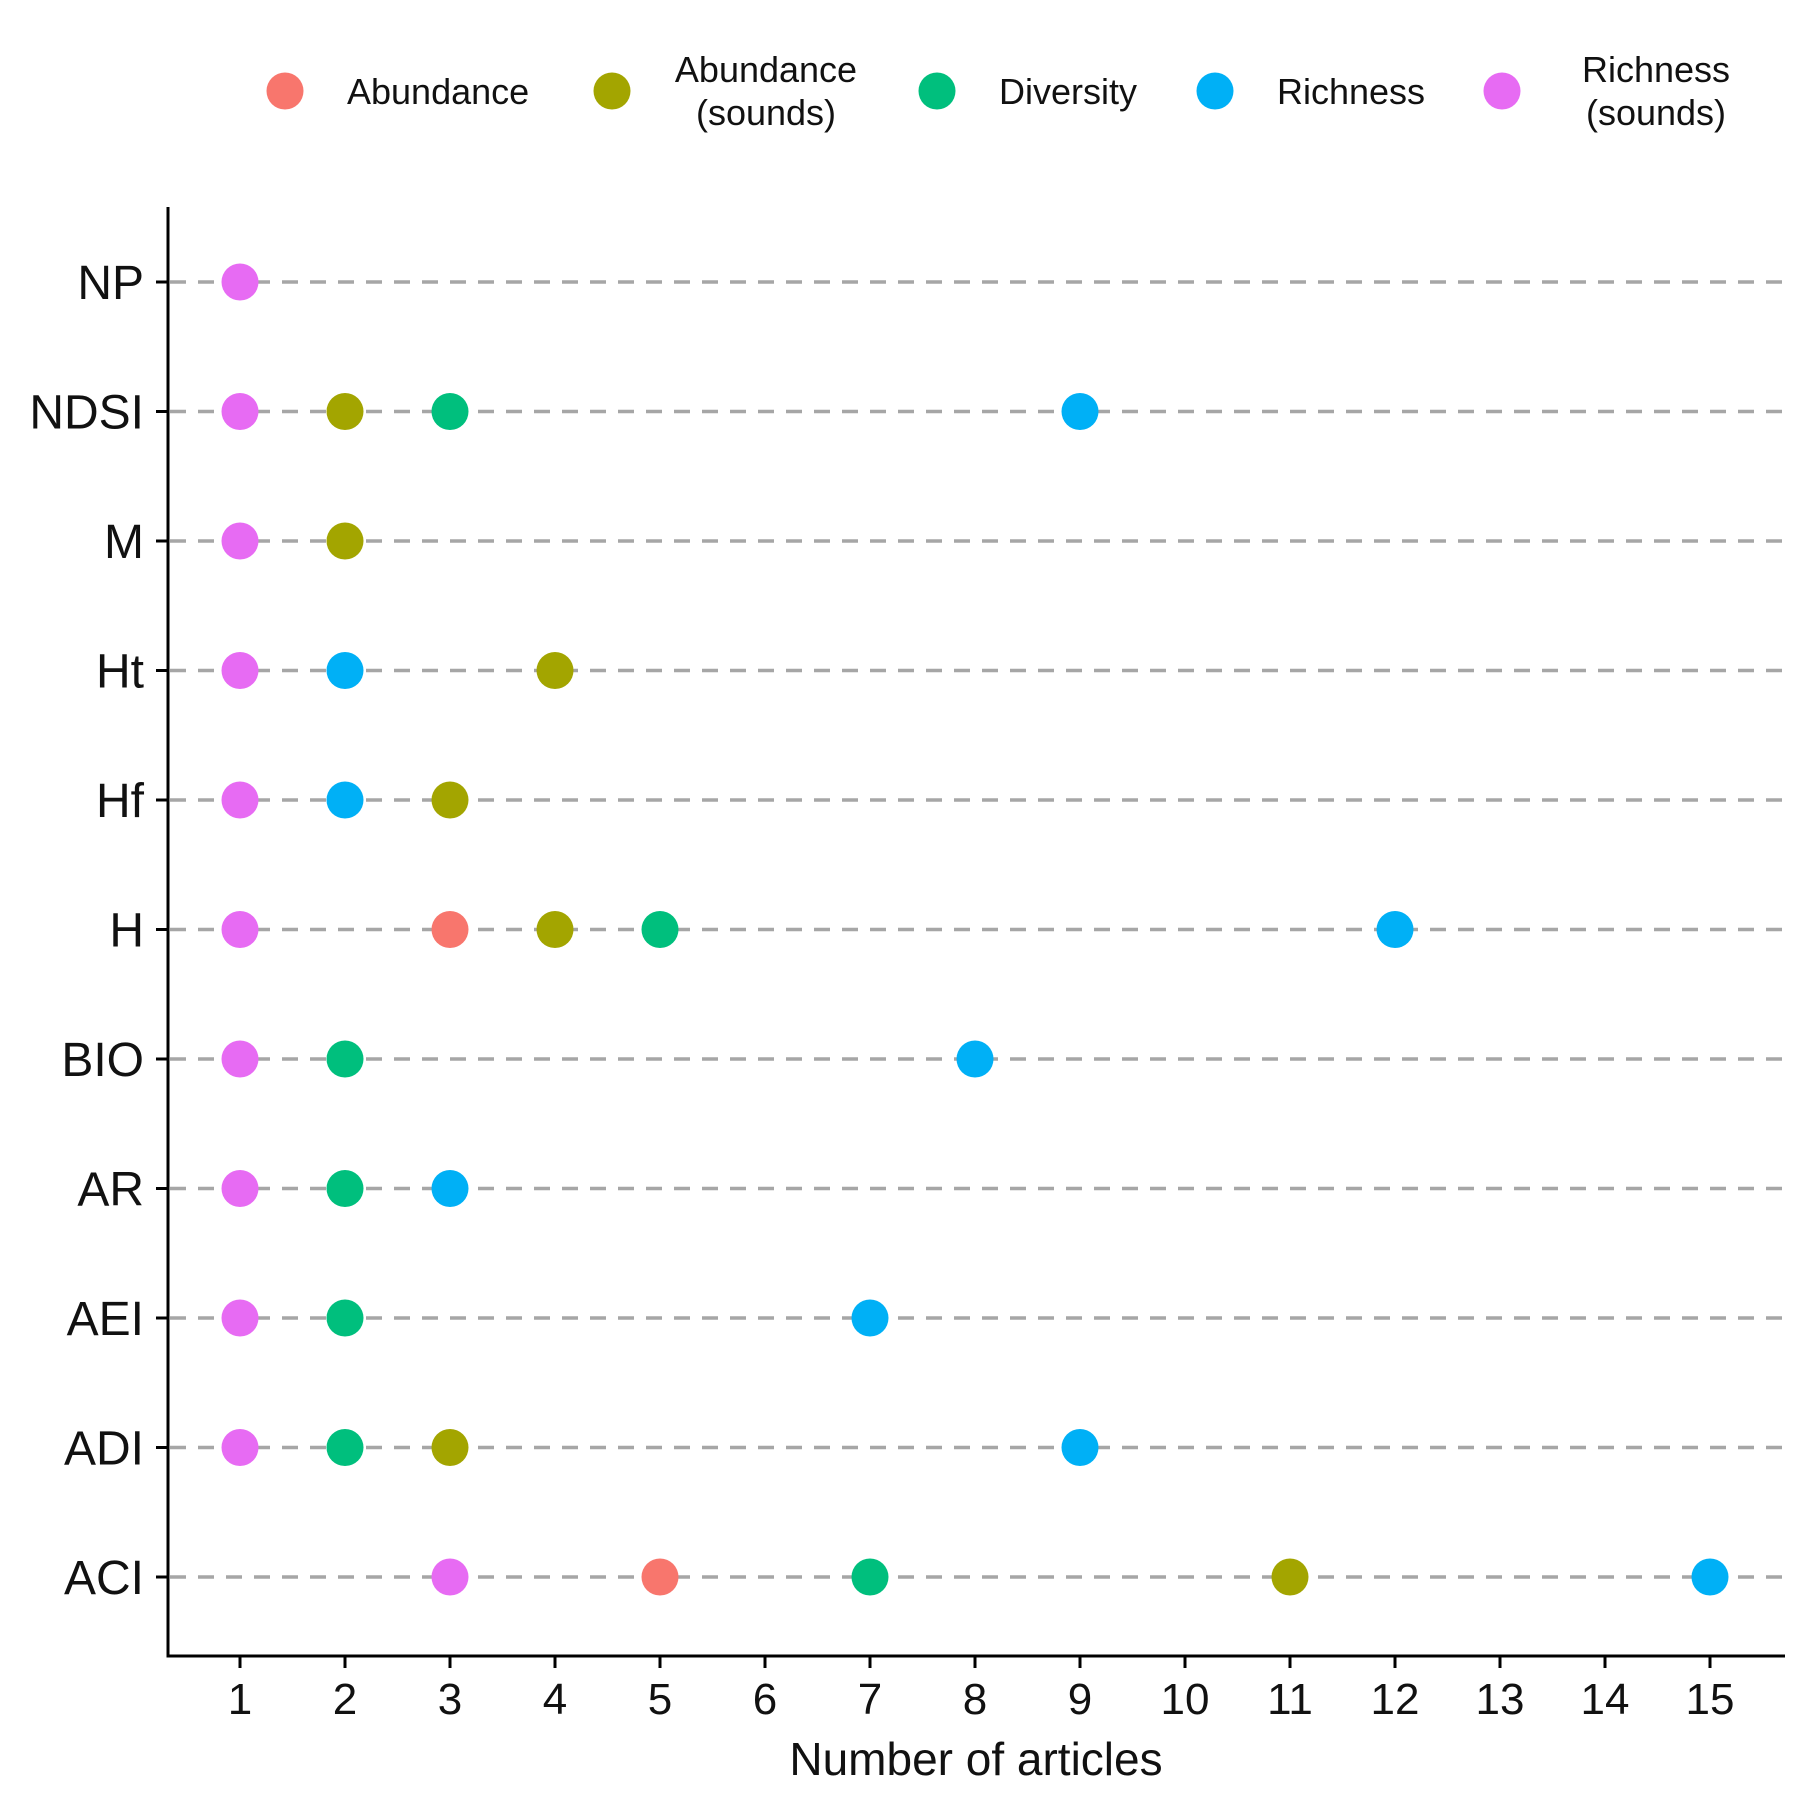 The height and width of the screenshot is (1800, 1800). What do you see at coordinates (660, 929) in the screenshot?
I see `point-diversity-h` at bounding box center [660, 929].